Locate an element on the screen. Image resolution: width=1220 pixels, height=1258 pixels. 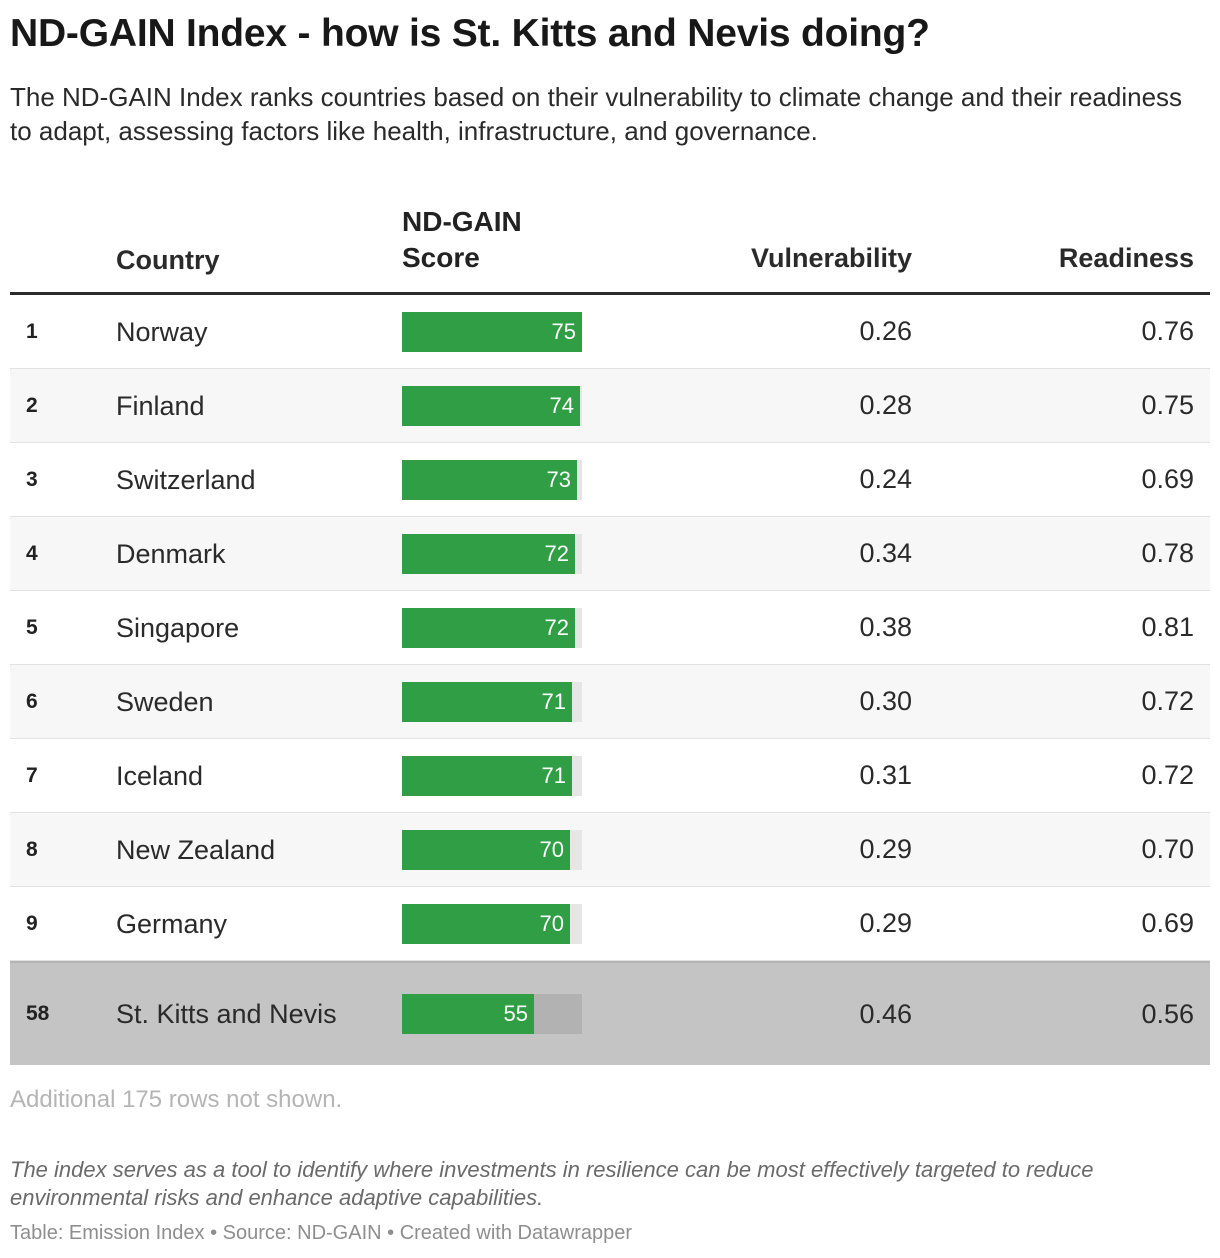
score-bar-track: 74 is located at coordinates (492, 405).